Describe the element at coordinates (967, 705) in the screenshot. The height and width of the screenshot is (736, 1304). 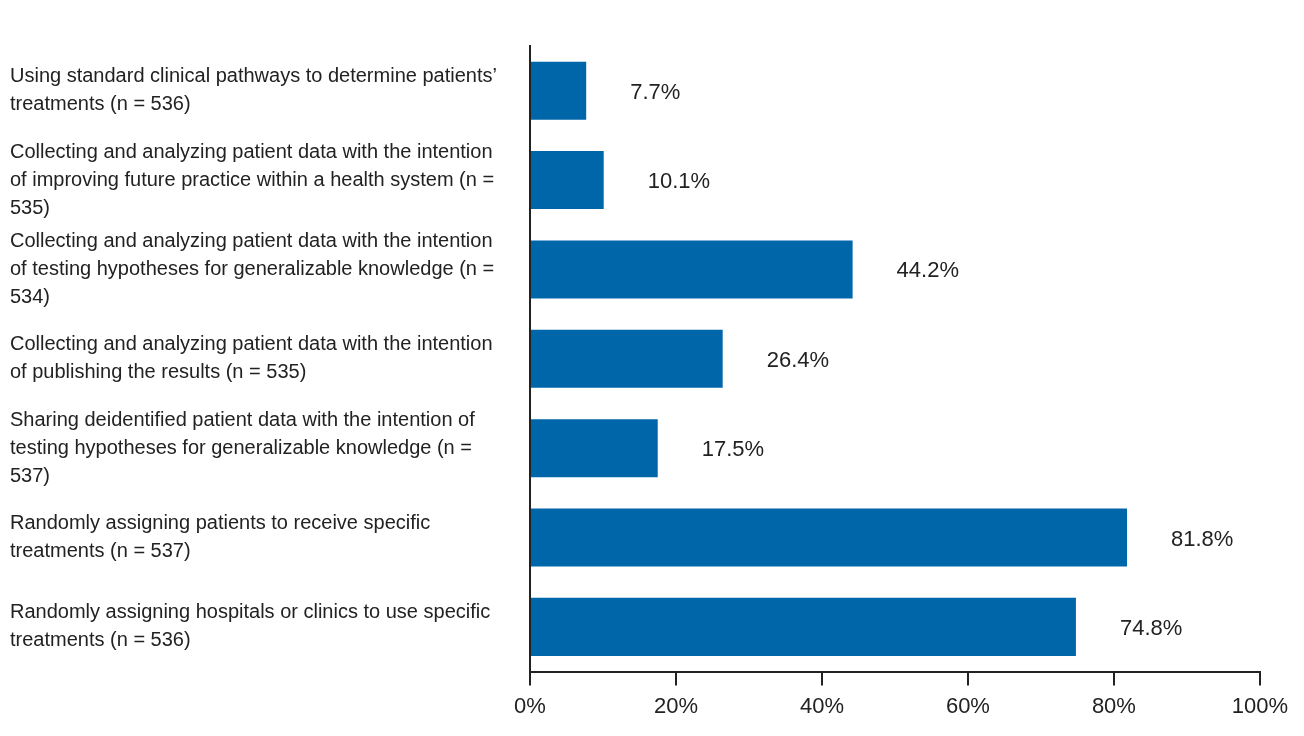
I see `x-tick-label: 60%` at that location.